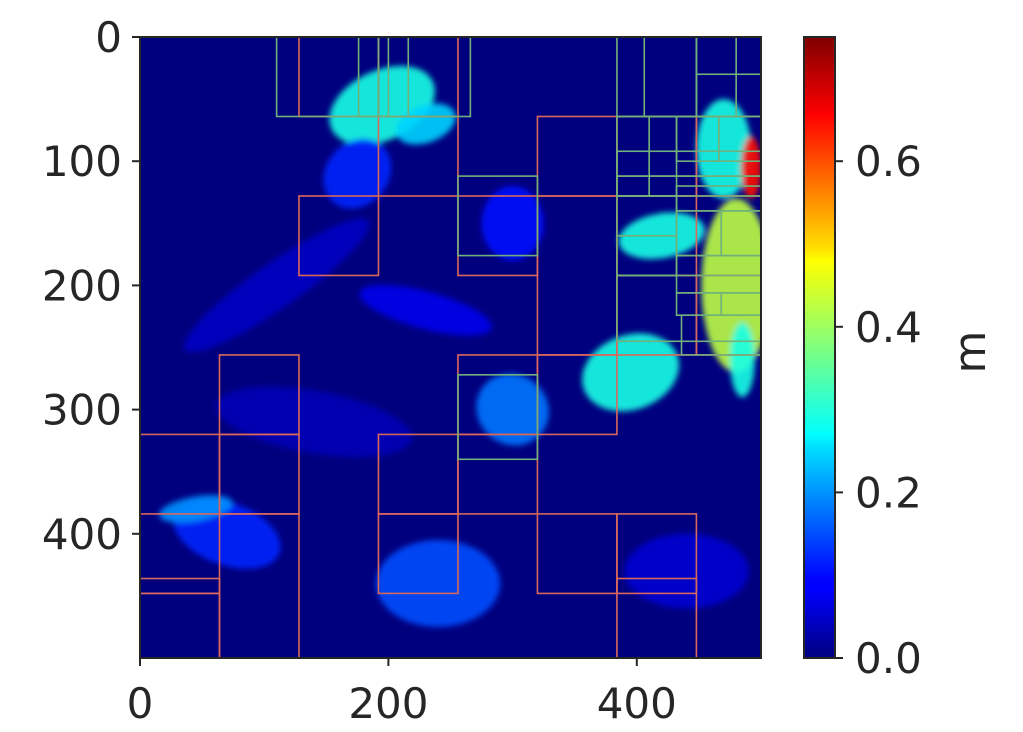 This screenshot has height=732, width=1023. I want to click on x-tick-label: 0, so click(140, 703).